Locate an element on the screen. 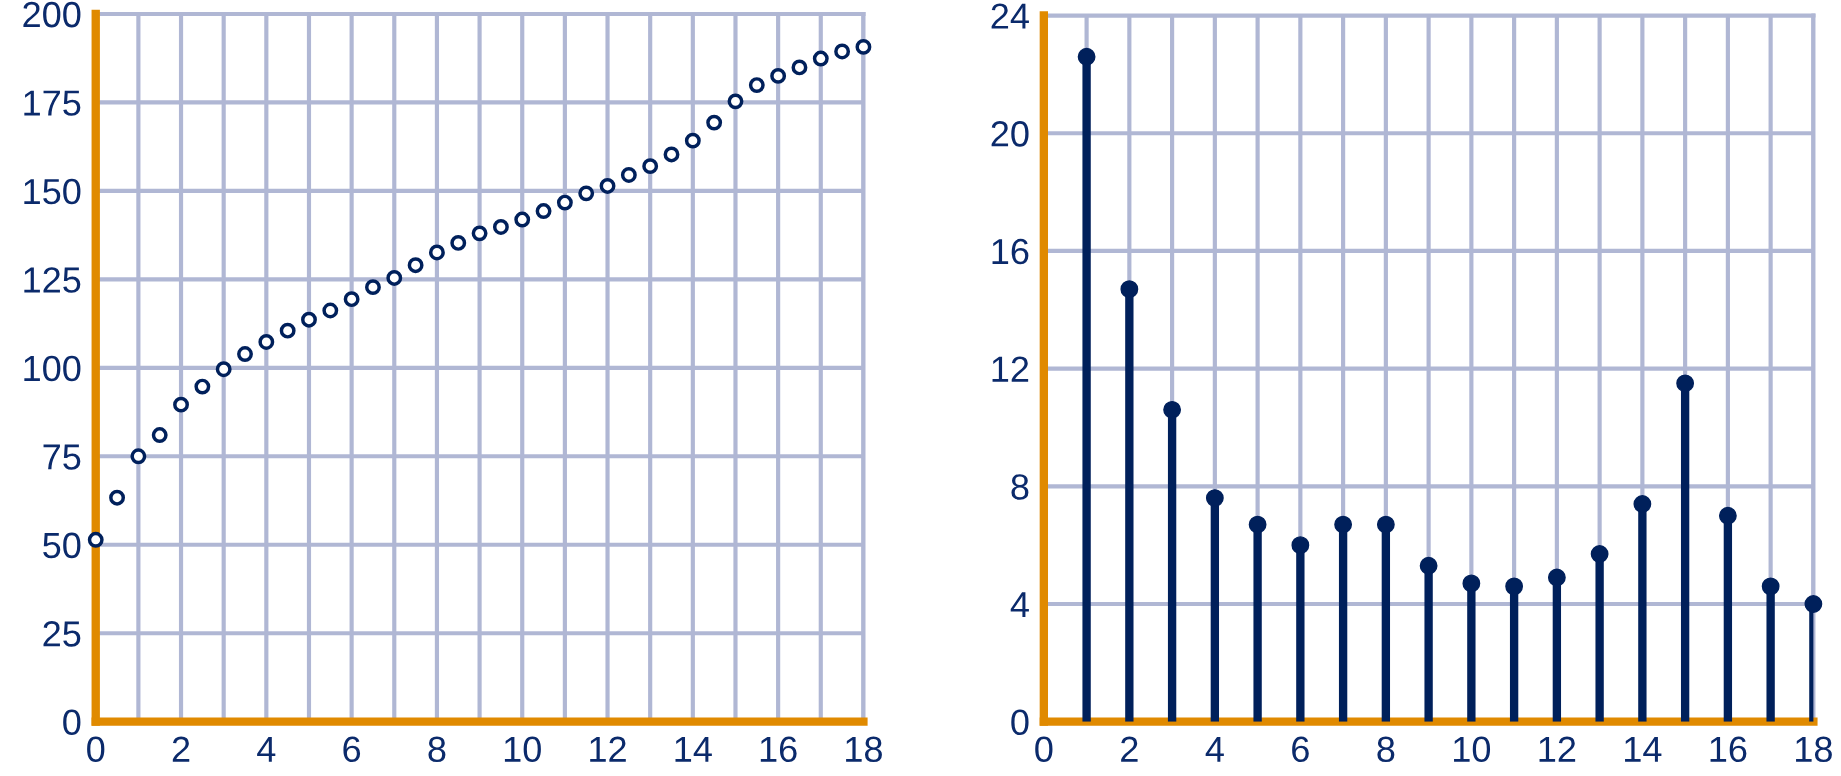 The width and height of the screenshot is (1841, 776). y-tick-label: 8 is located at coordinates (1020, 487).